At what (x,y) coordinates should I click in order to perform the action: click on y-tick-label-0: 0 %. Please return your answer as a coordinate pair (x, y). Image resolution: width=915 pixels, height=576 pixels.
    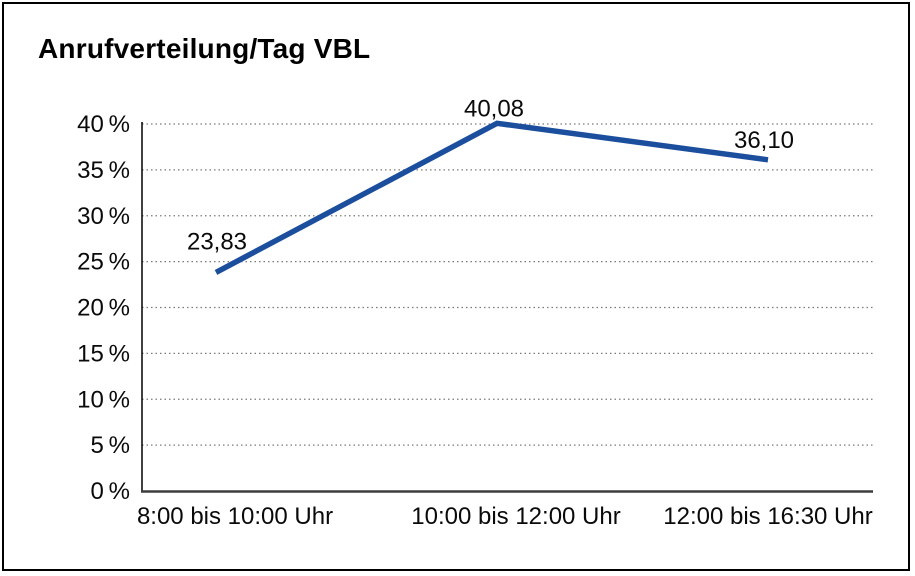
    Looking at the image, I should click on (111, 491).